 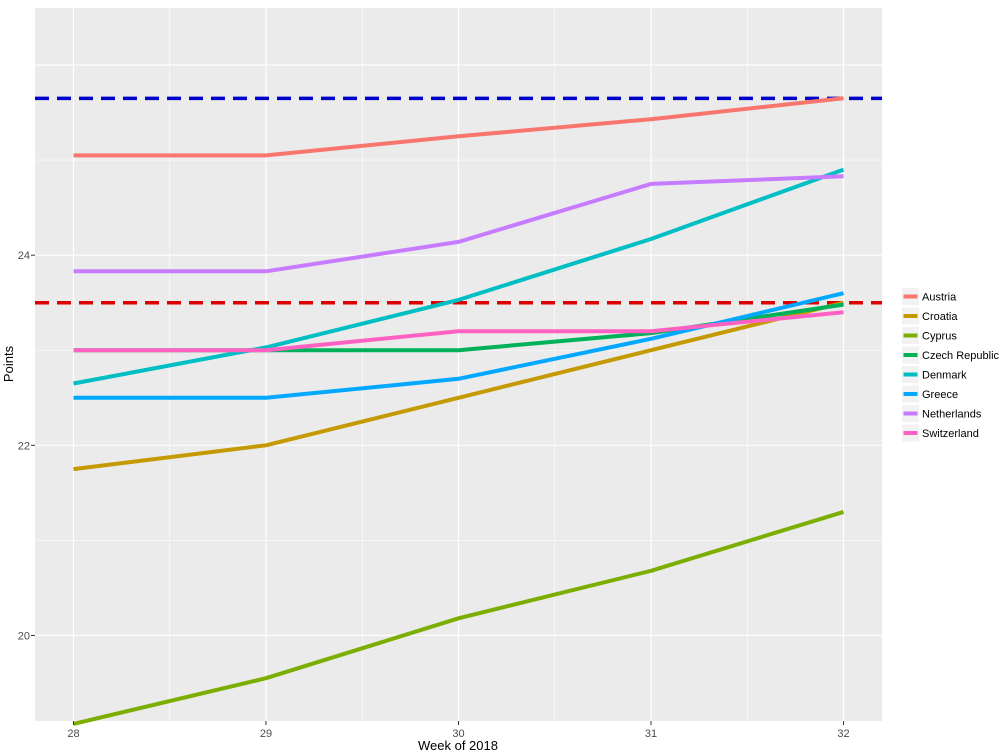 What do you see at coordinates (939, 337) in the screenshot?
I see `legend-label: Cyprus` at bounding box center [939, 337].